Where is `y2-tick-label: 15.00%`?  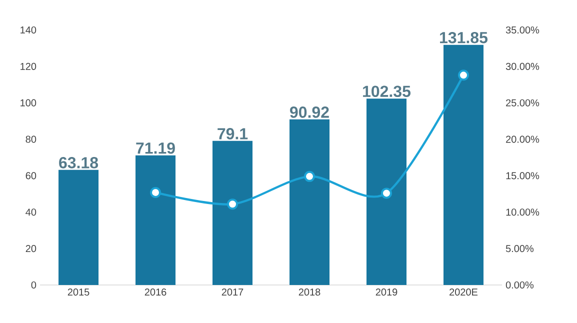 y2-tick-label: 15.00% is located at coordinates (523, 176).